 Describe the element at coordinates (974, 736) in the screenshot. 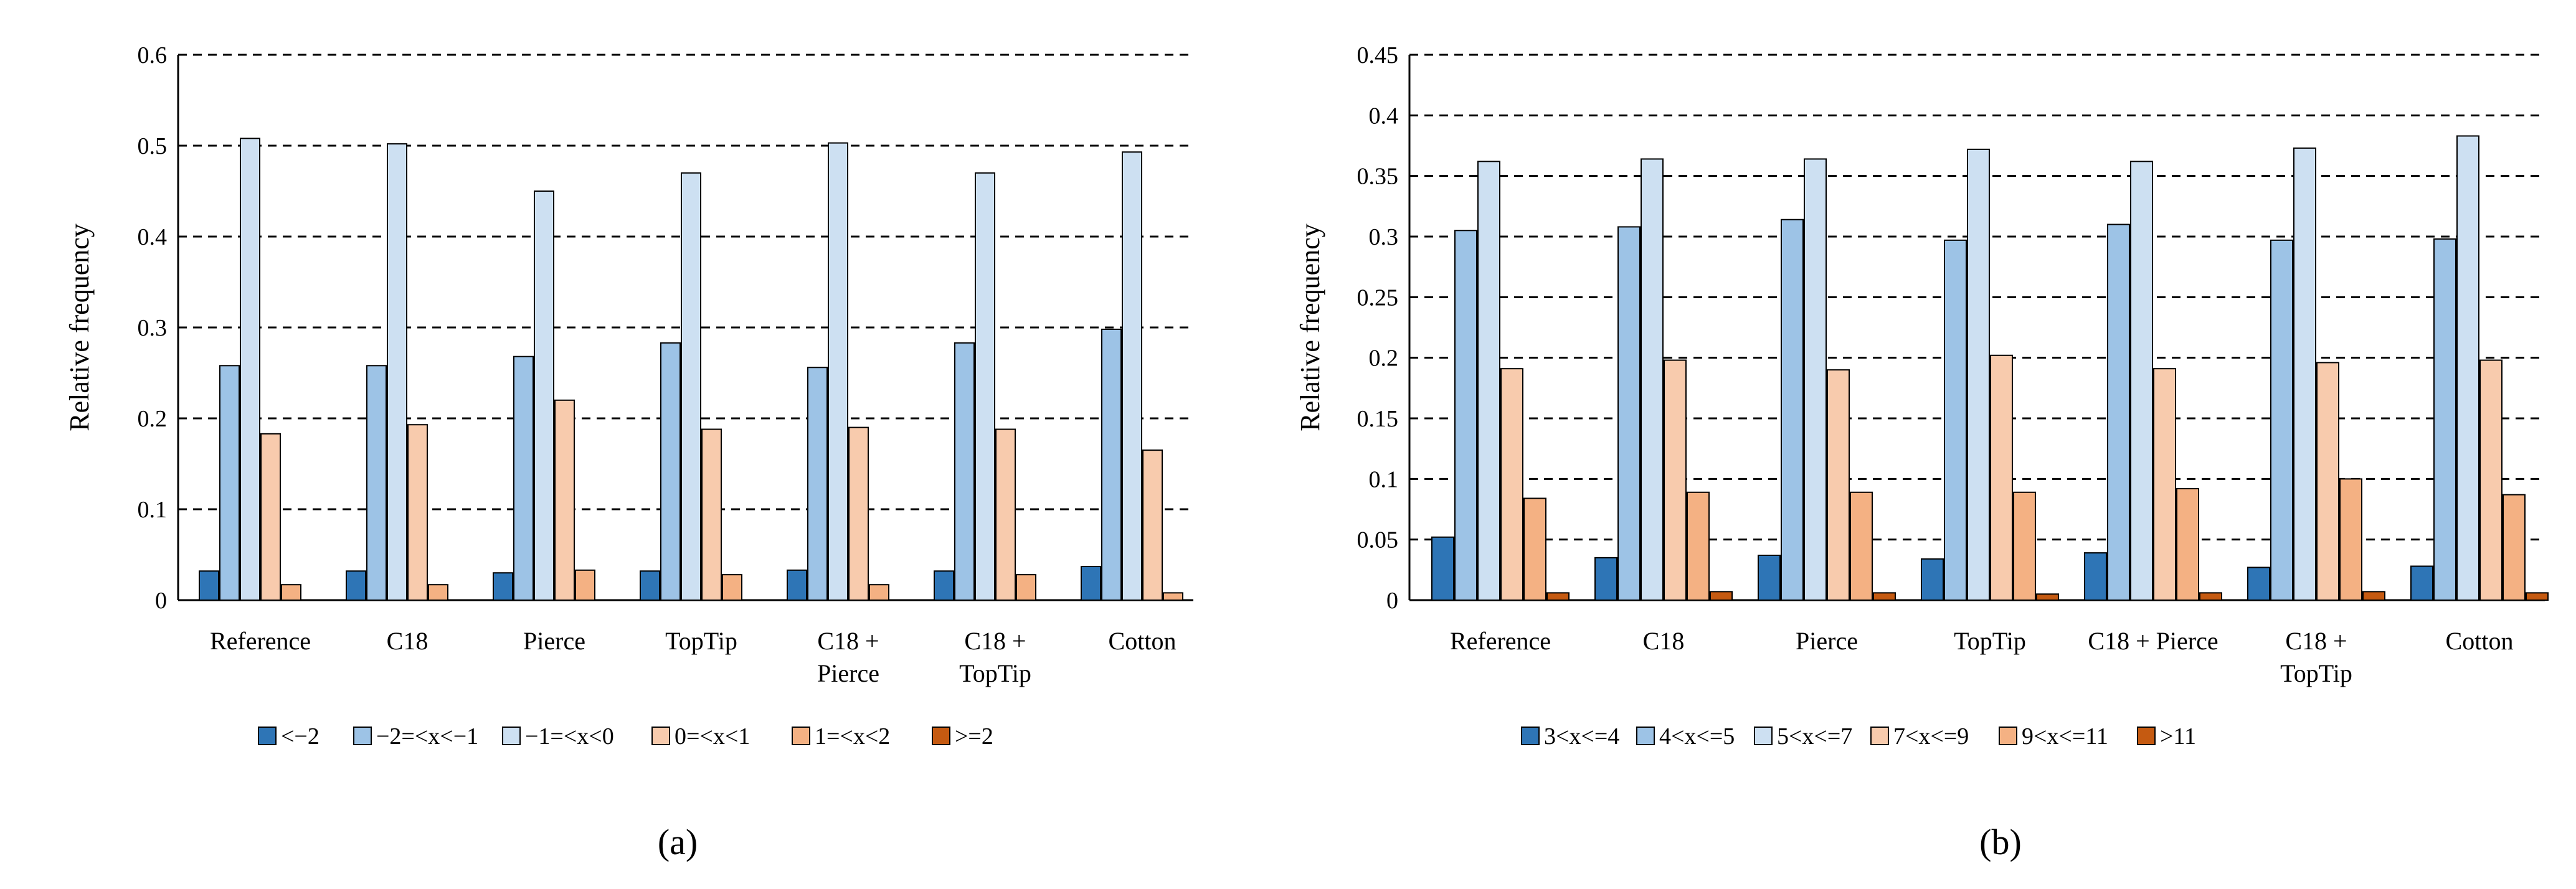

I see `legend-label: >=2` at that location.